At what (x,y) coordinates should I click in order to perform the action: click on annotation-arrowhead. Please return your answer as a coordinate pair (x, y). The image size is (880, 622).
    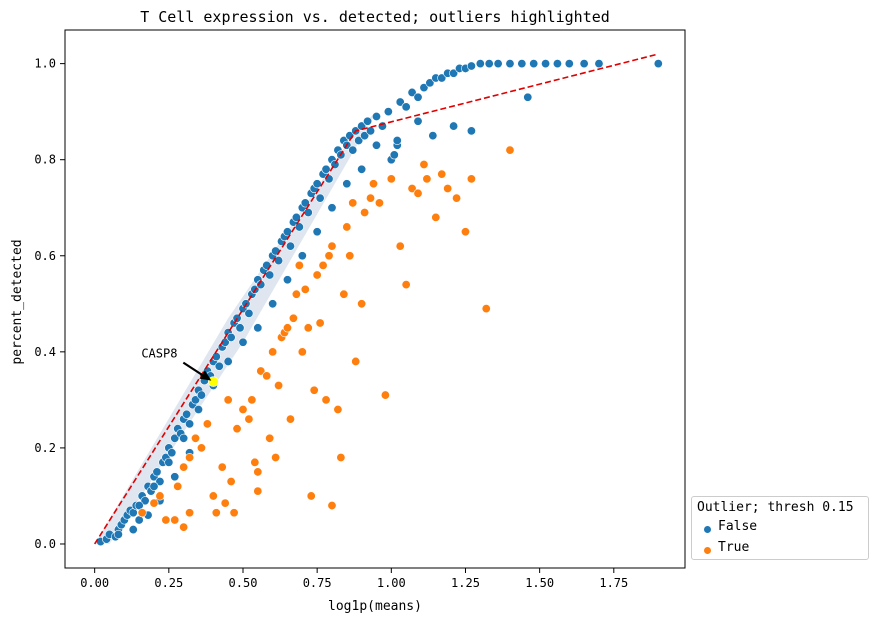
    Looking at the image, I should click on (205, 375).